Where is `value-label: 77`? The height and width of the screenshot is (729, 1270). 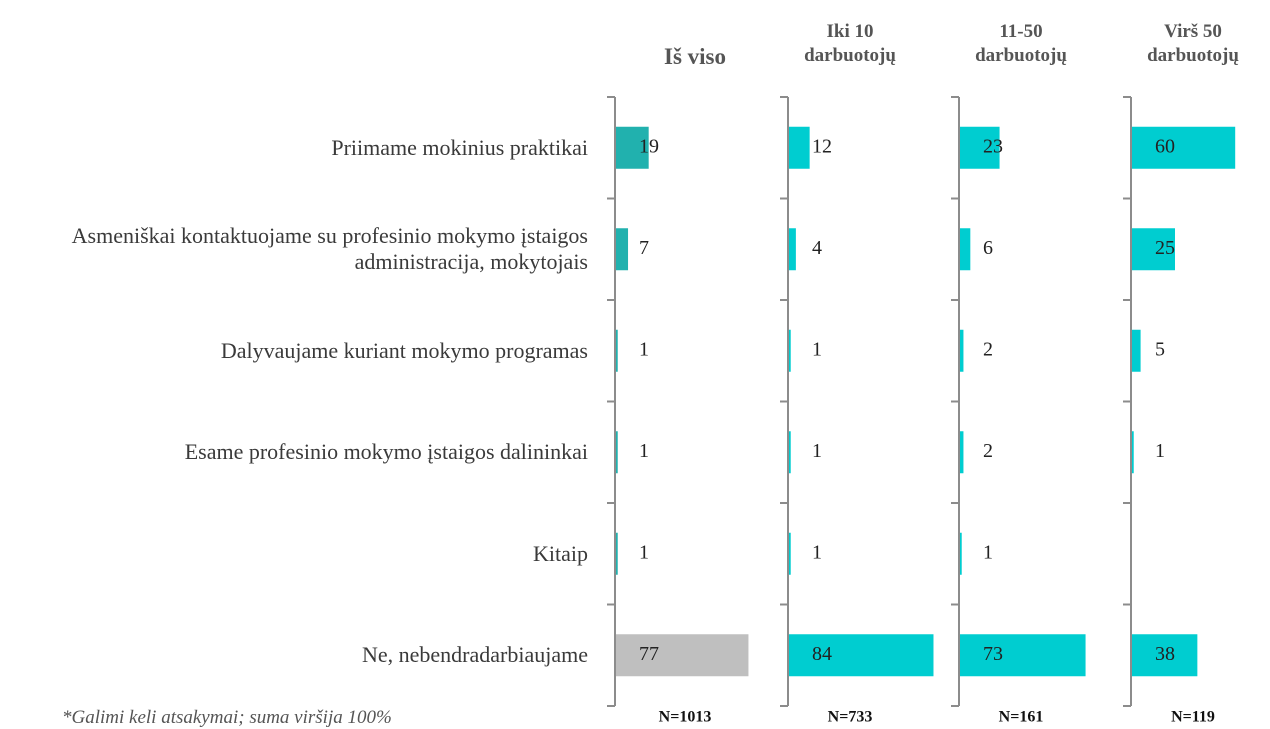 value-label: 77 is located at coordinates (649, 654).